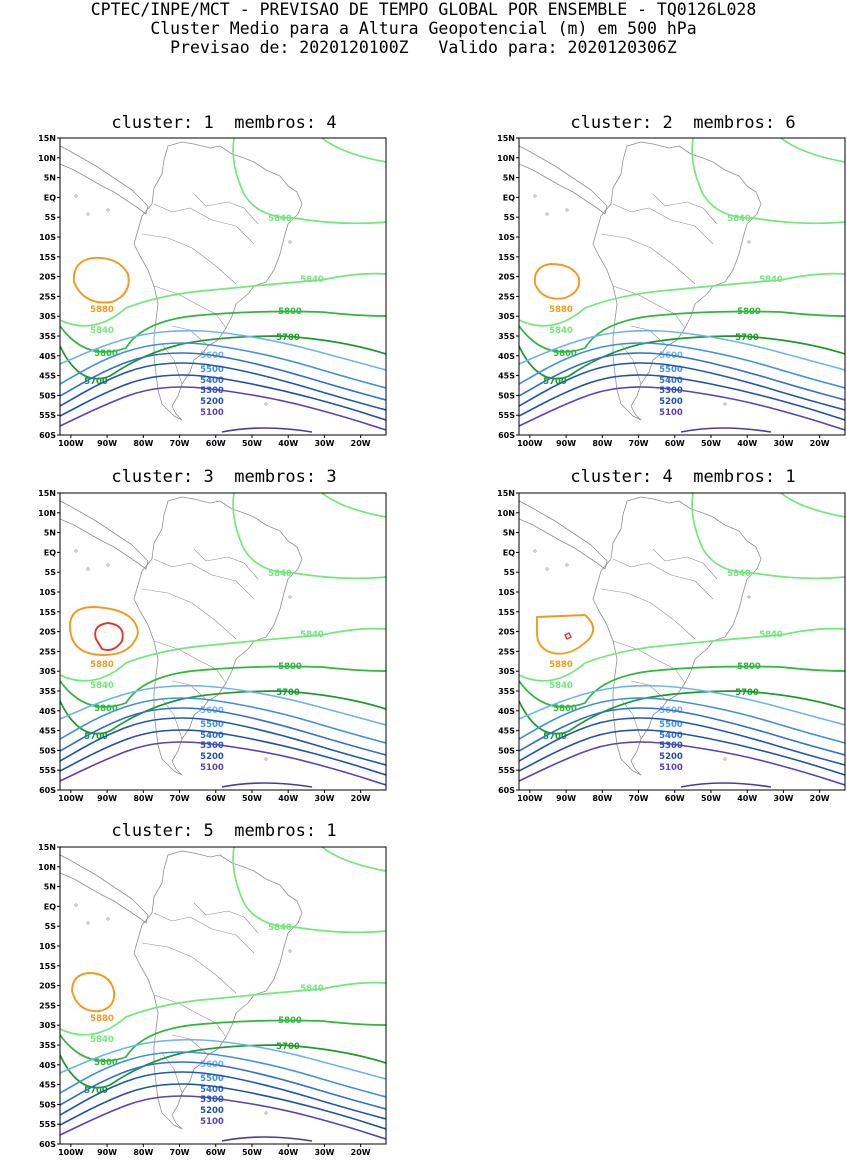 The height and width of the screenshot is (1161, 847). Describe the element at coordinates (47, 257) in the screenshot. I see `lat-tick-label: 15S` at that location.